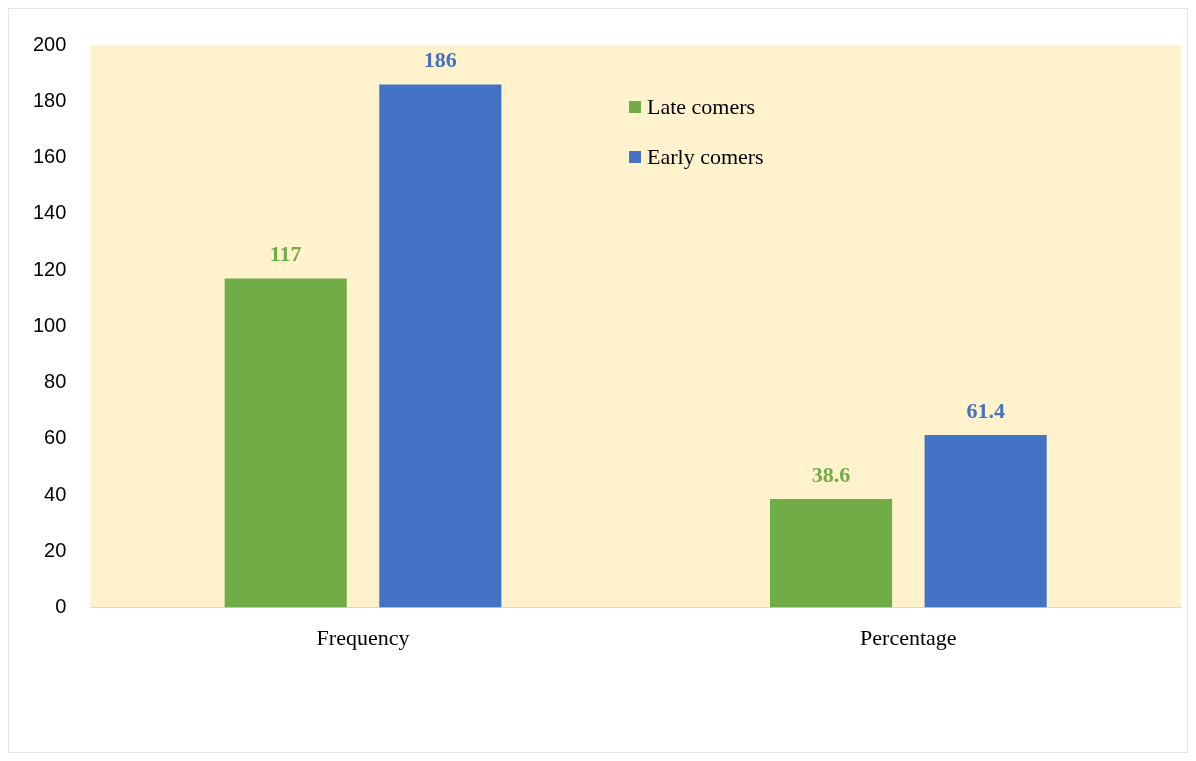 The height and width of the screenshot is (761, 1196). Describe the element at coordinates (55, 493) in the screenshot. I see `y-tick-label: 40` at that location.